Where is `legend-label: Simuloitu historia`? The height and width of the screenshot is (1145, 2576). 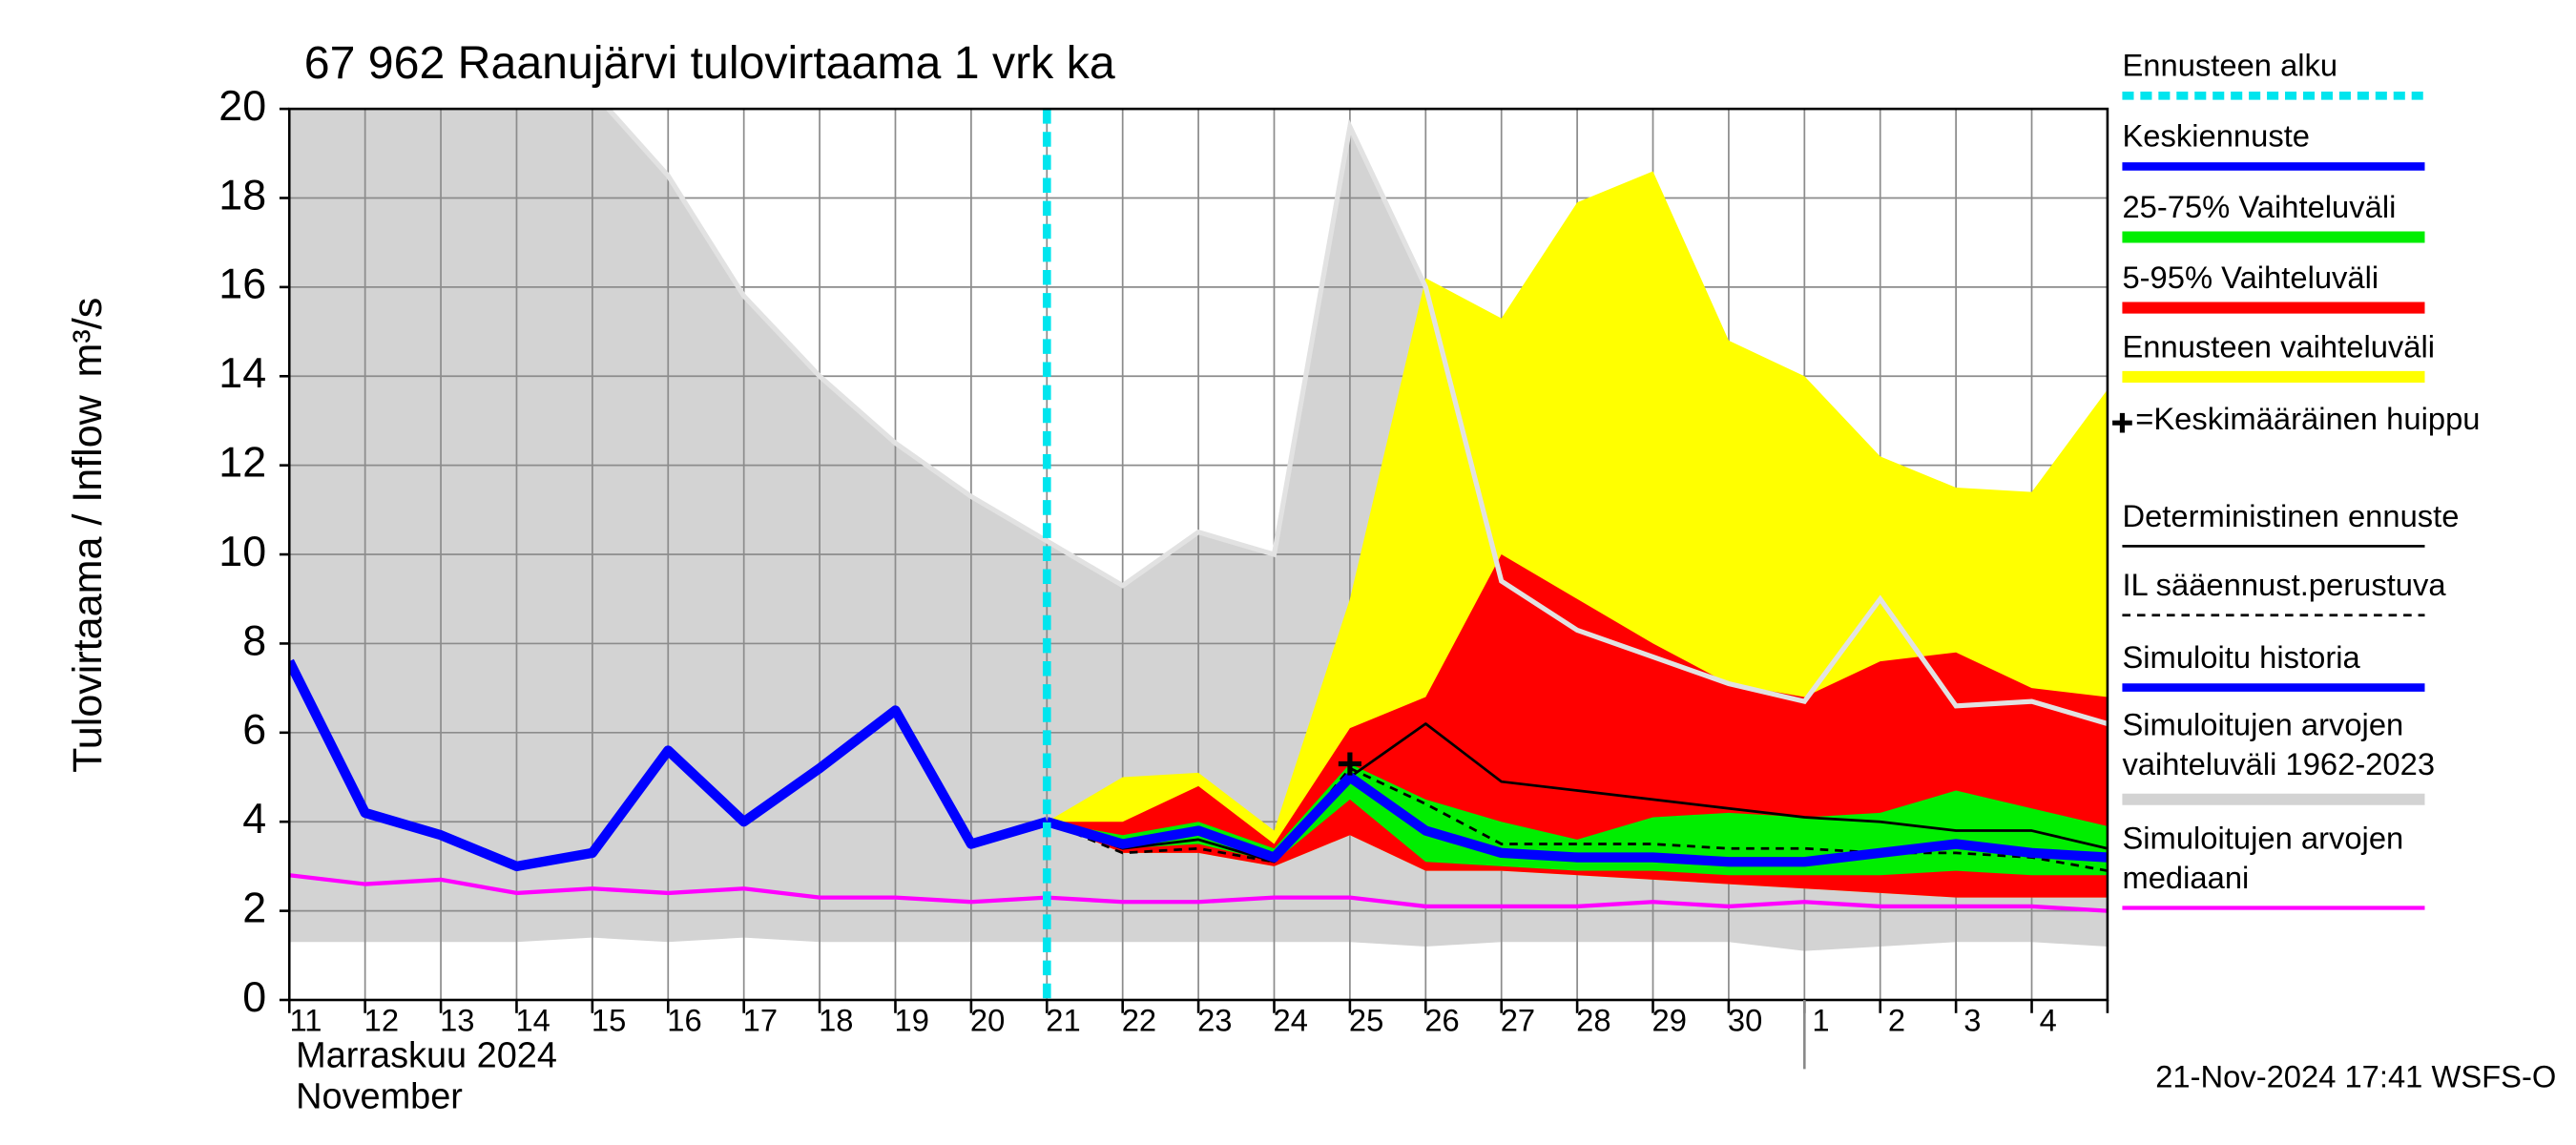
legend-label: Simuloitu historia is located at coordinates (2241, 659).